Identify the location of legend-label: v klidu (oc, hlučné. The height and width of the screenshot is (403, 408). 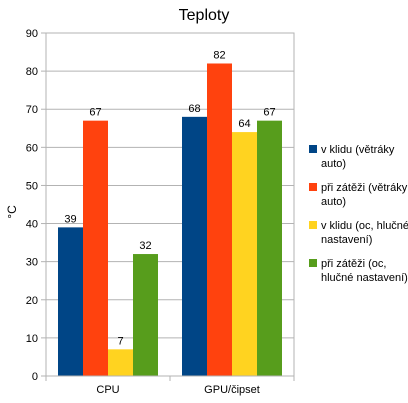
(364, 226).